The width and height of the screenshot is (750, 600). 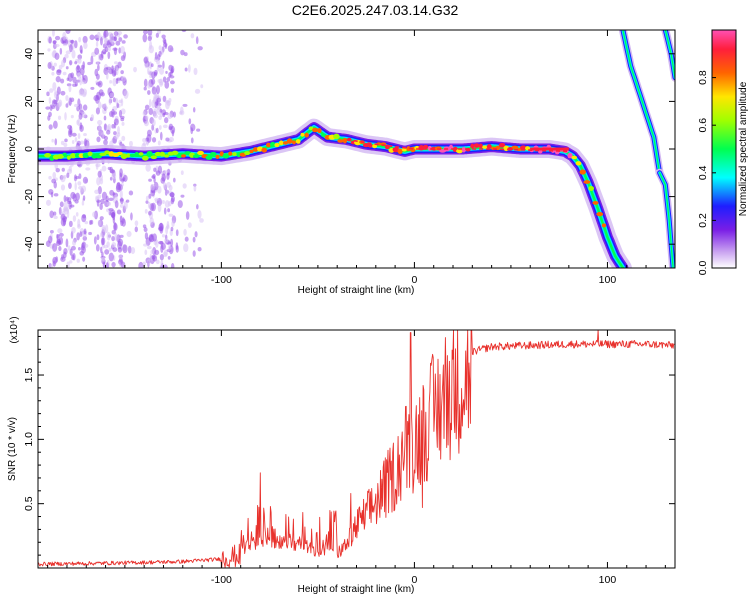 What do you see at coordinates (703, 125) in the screenshot?
I see `colorbar-tick-label: 0.6` at bounding box center [703, 125].